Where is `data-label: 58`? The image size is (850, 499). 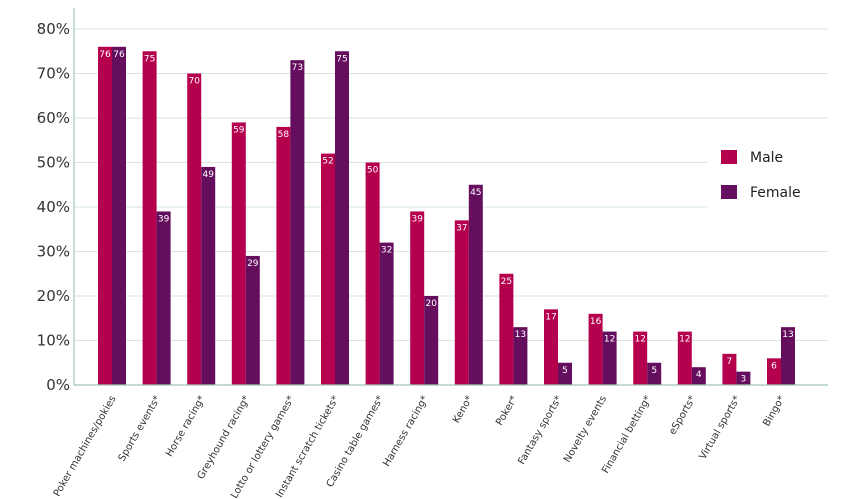
data-label: 58 is located at coordinates (284, 135).